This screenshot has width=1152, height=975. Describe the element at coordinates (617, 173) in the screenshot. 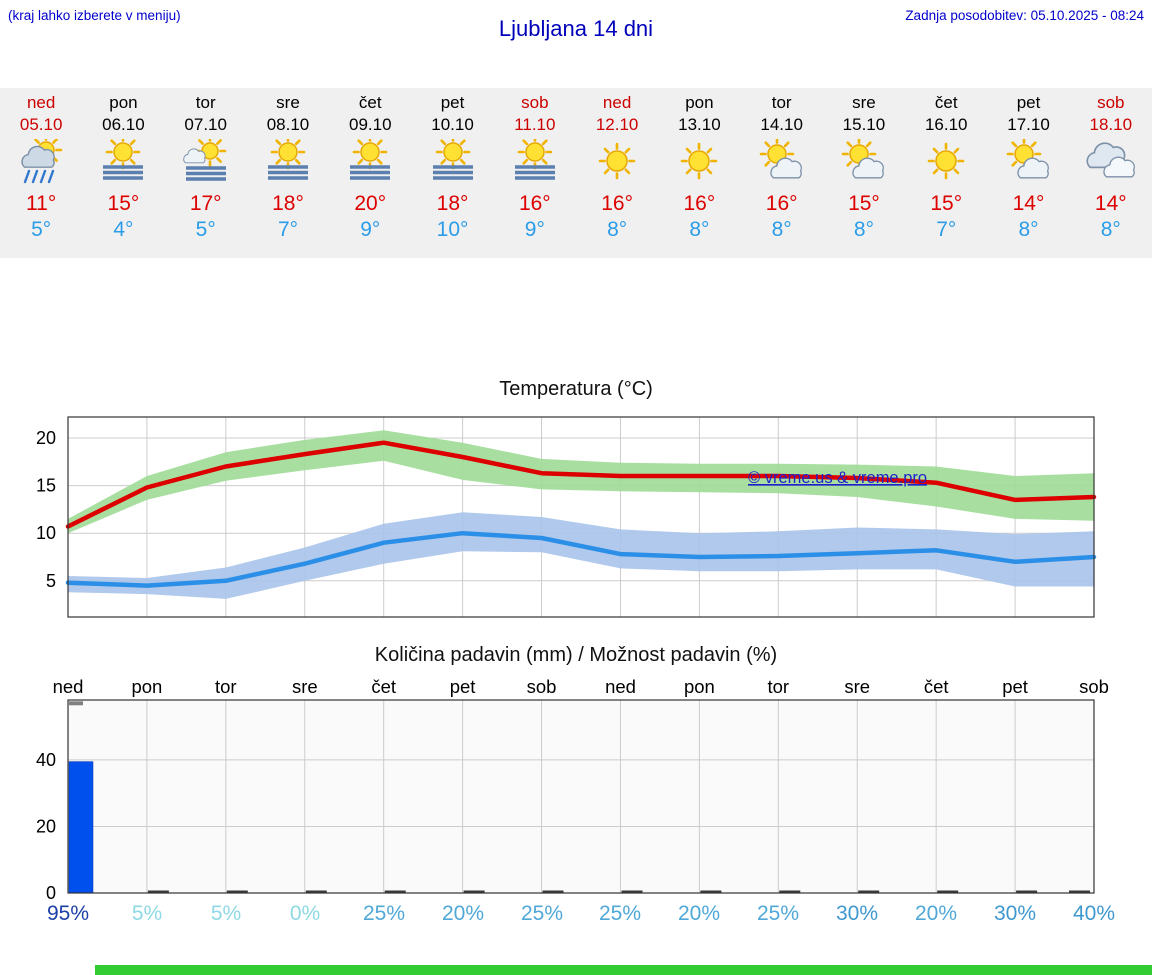

I see `forecast-day: ned 12.10 16° 8°` at that location.